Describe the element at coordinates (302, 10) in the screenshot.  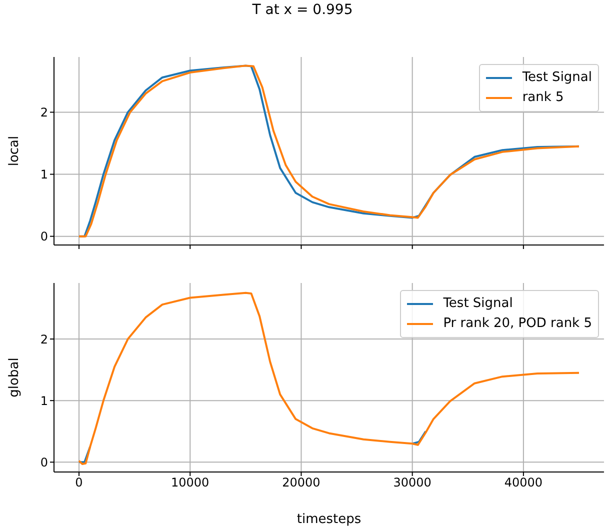
I see `chart-title: T at x = 0.995` at that location.